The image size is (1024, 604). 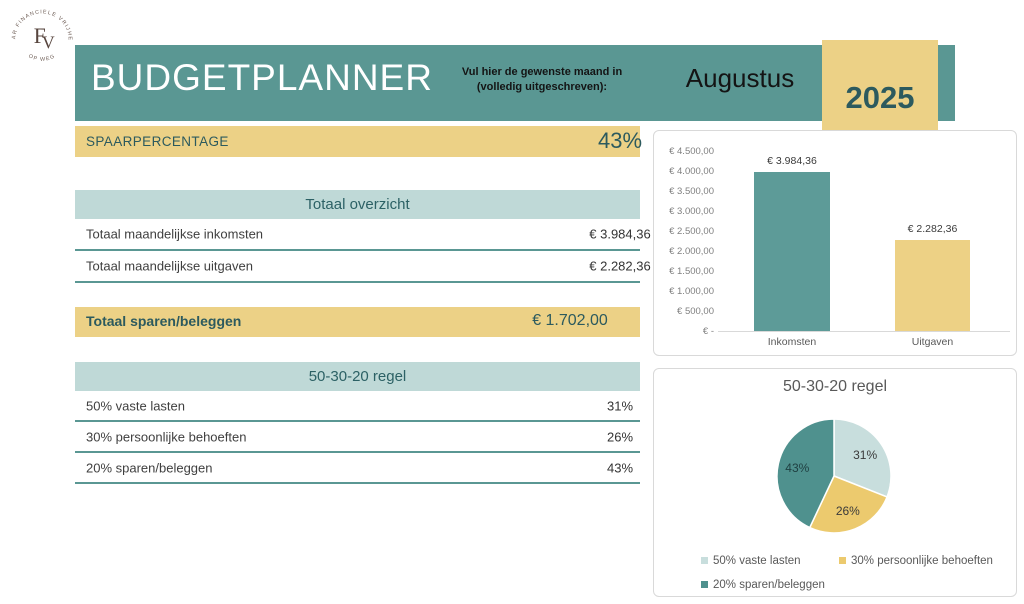 I want to click on y-tick-label: € -, so click(x=708, y=331).